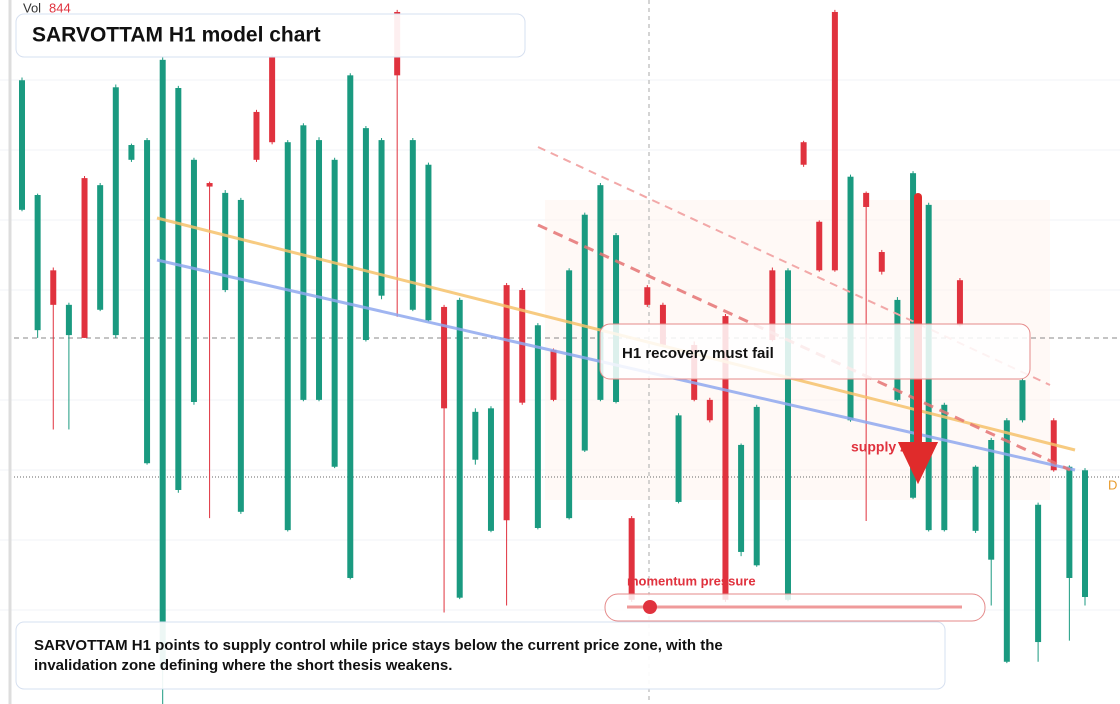  What do you see at coordinates (698, 353) in the screenshot?
I see `callout: H1 recovery must fail` at bounding box center [698, 353].